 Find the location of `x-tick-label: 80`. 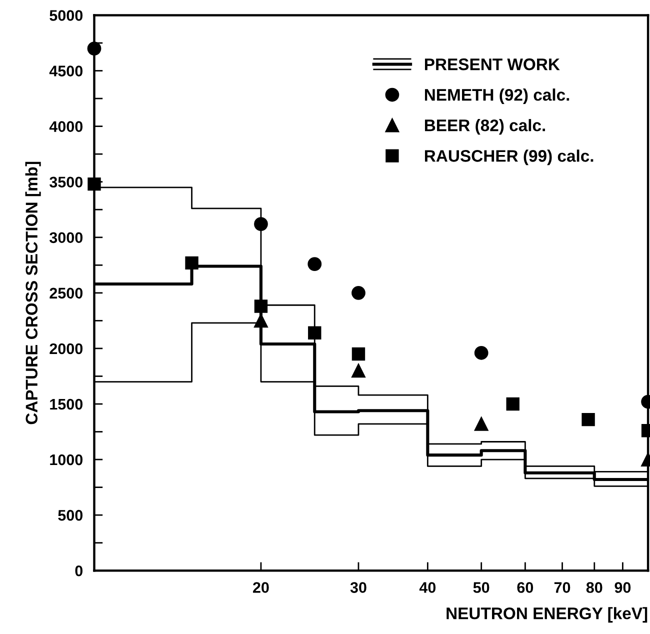

x-tick-label: 80 is located at coordinates (594, 587).